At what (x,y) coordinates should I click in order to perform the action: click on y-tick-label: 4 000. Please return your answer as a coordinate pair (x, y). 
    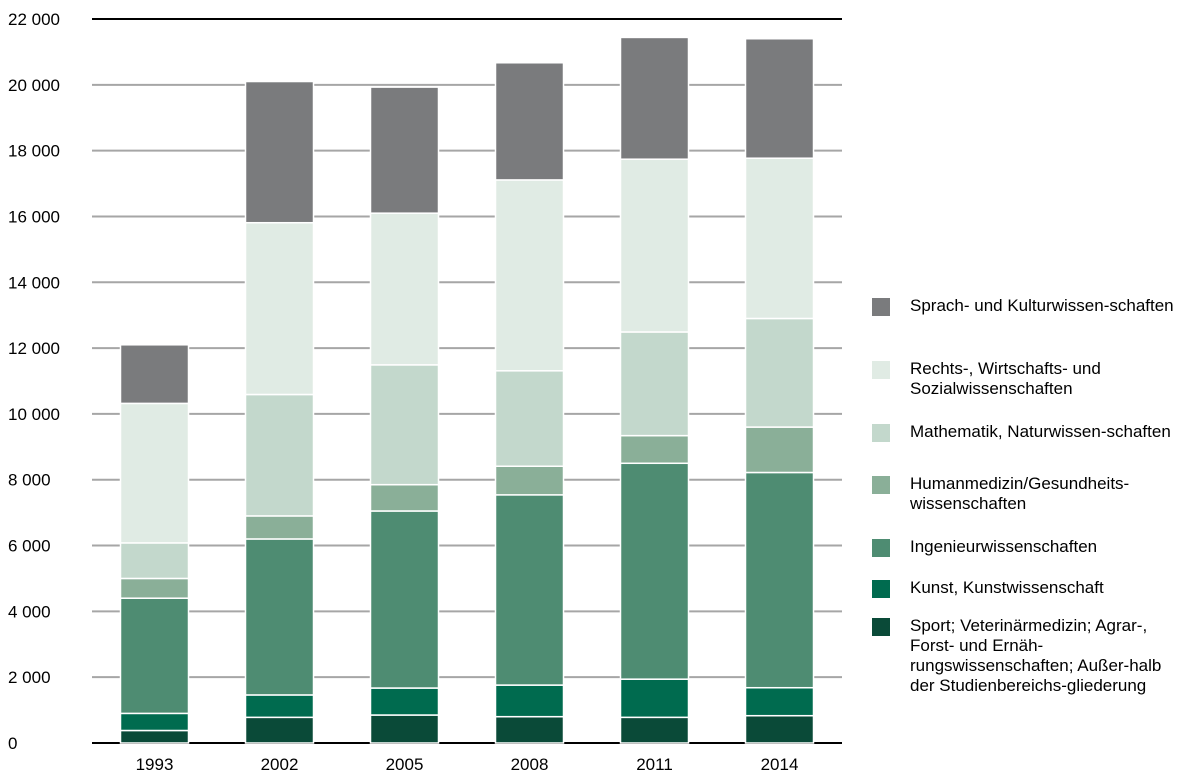
    Looking at the image, I should click on (29, 611).